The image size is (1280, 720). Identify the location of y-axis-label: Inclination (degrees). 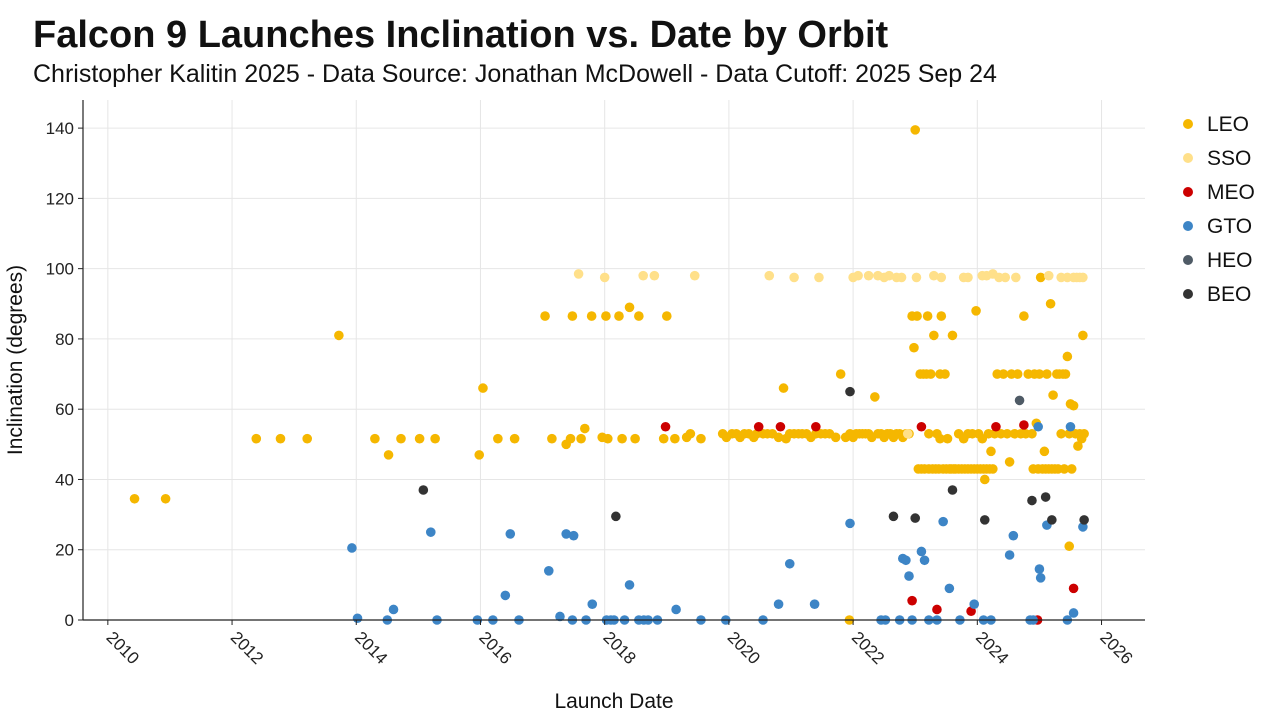
(15, 360).